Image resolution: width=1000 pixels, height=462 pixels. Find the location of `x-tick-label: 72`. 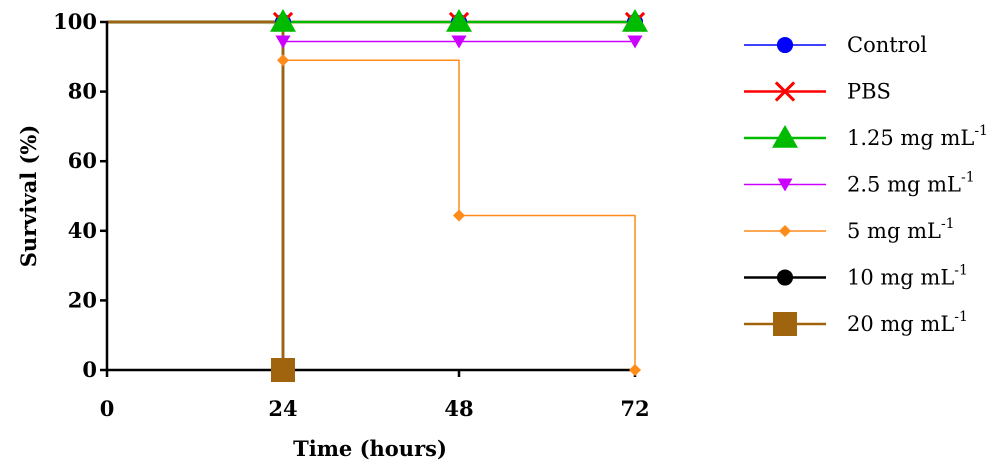

x-tick-label: 72 is located at coordinates (634, 408).